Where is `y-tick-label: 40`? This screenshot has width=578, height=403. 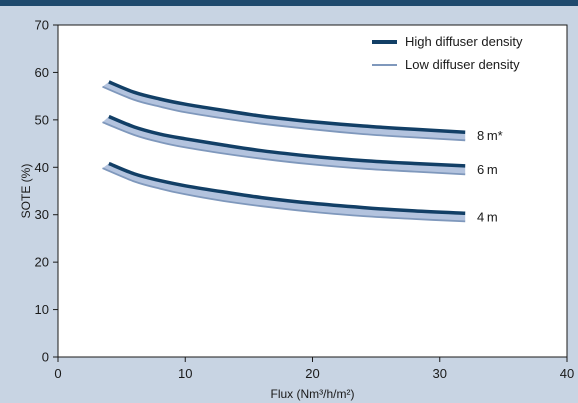 y-tick-label: 40 is located at coordinates (42, 167).